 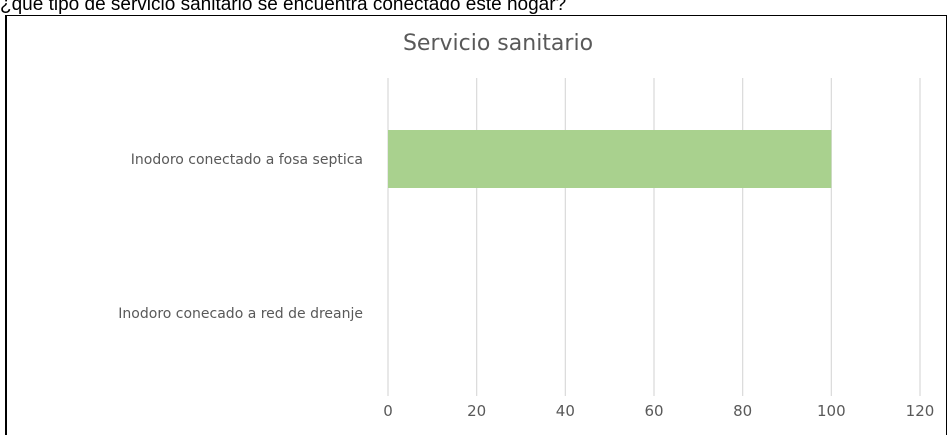 I want to click on category-label: Inodoro conectado a fosa septica, so click(x=247, y=160).